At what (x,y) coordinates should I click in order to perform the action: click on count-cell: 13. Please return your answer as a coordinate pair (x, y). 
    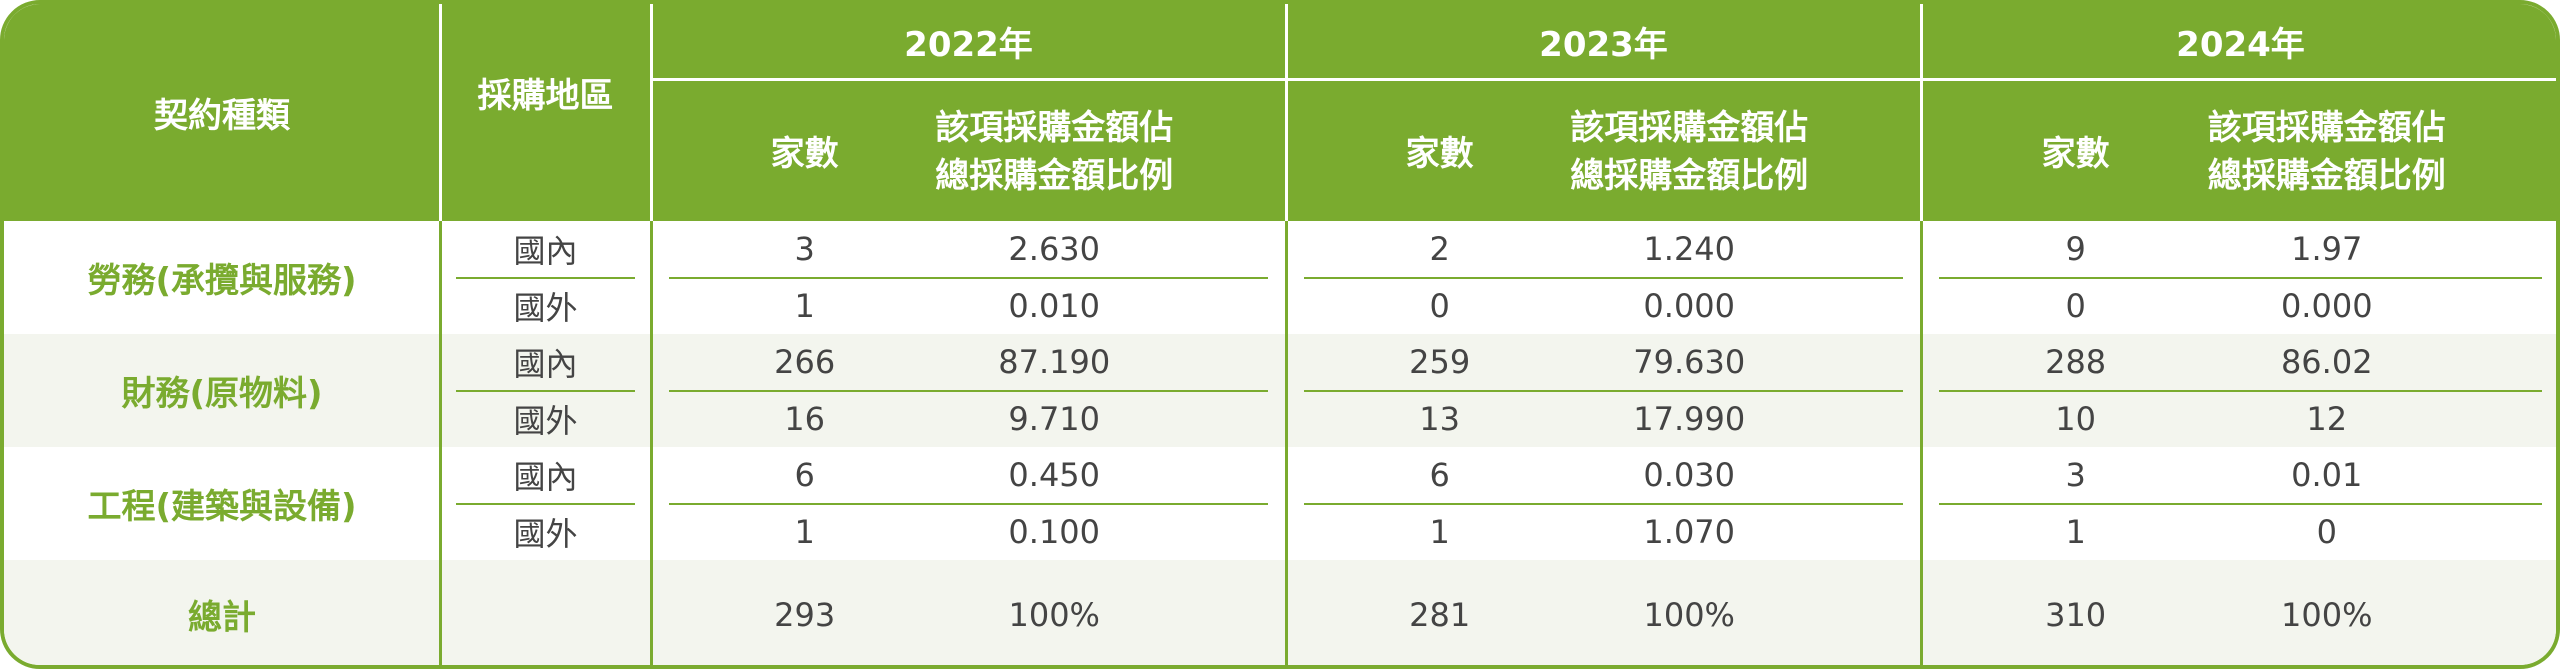
    Looking at the image, I should click on (1440, 418).